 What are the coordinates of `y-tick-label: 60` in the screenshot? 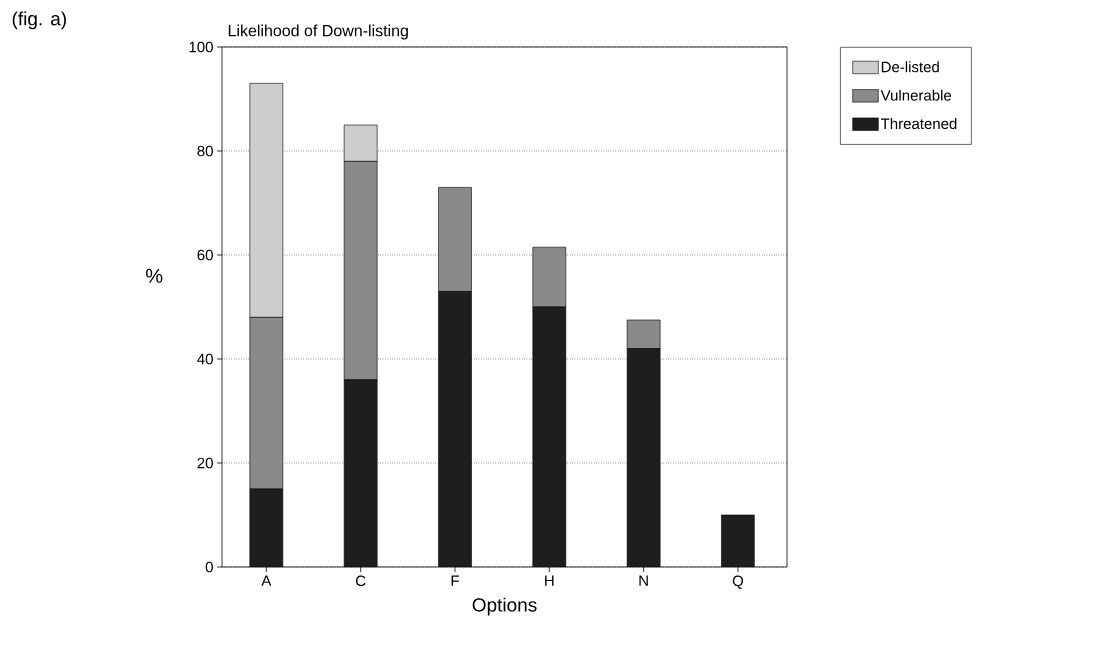 It's located at (205, 255).